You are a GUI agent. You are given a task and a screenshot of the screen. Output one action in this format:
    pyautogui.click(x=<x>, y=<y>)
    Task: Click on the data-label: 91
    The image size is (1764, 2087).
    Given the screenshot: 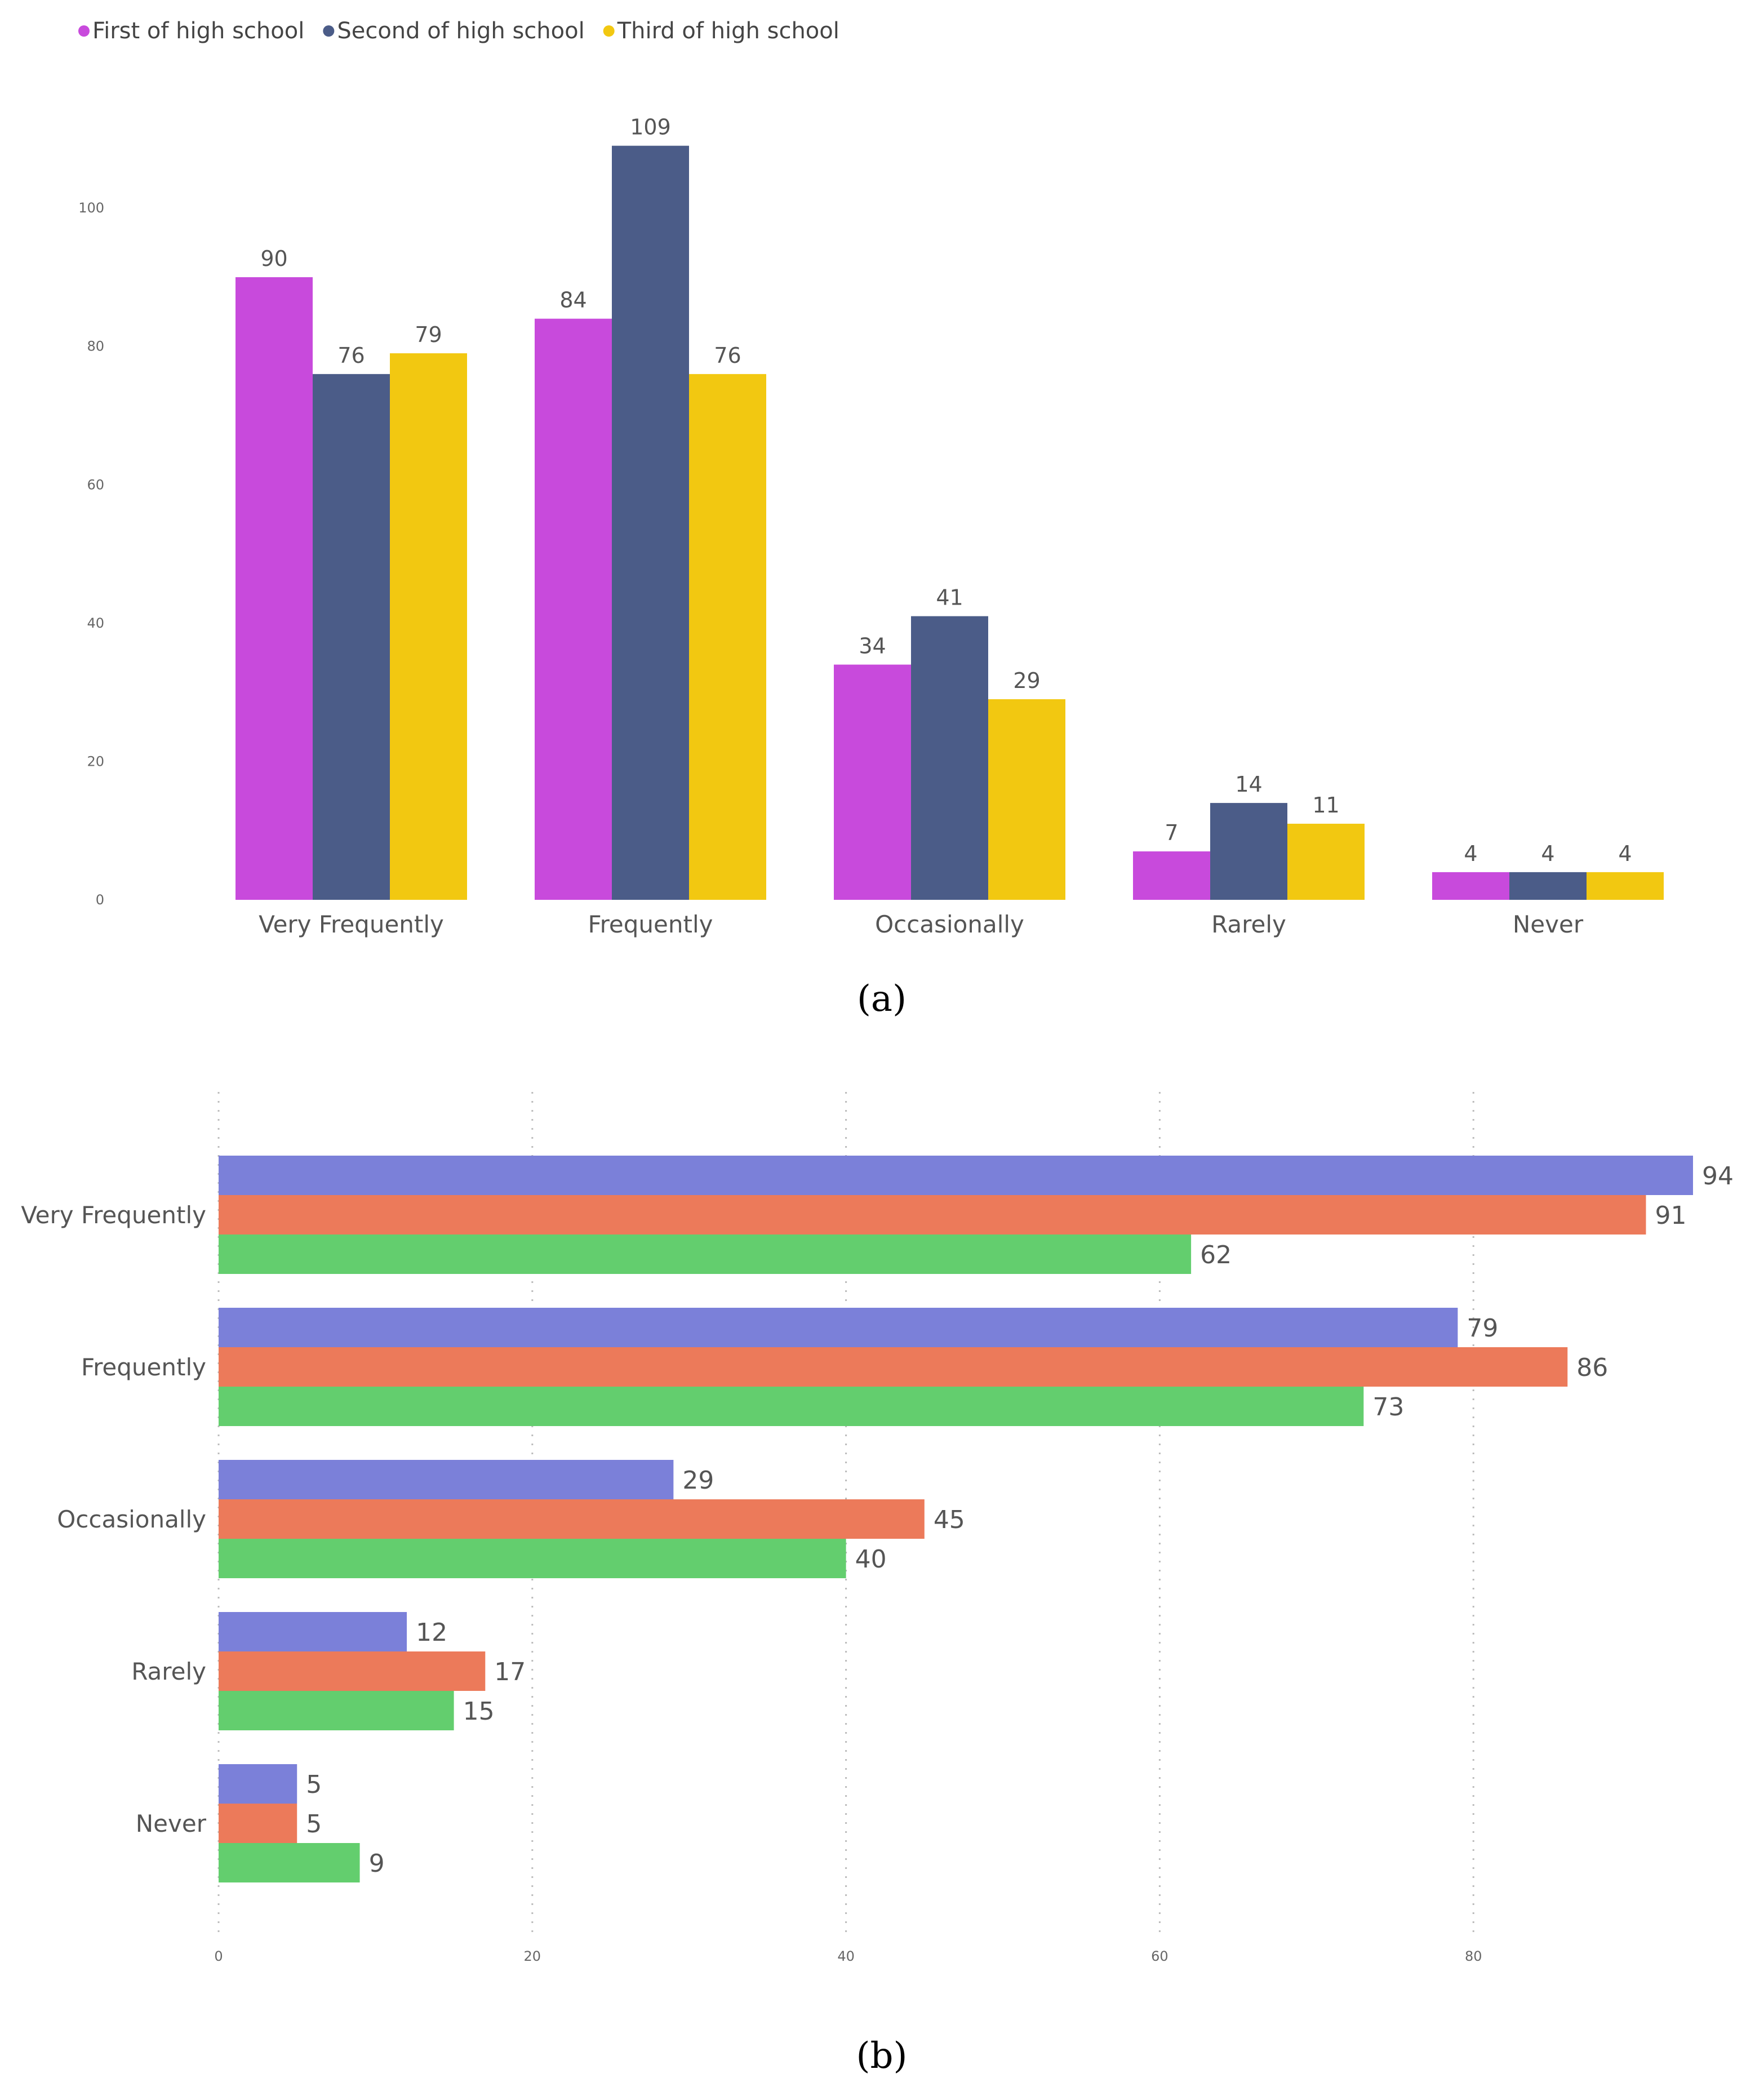 What is the action you would take?
    pyautogui.click(x=1670, y=1216)
    